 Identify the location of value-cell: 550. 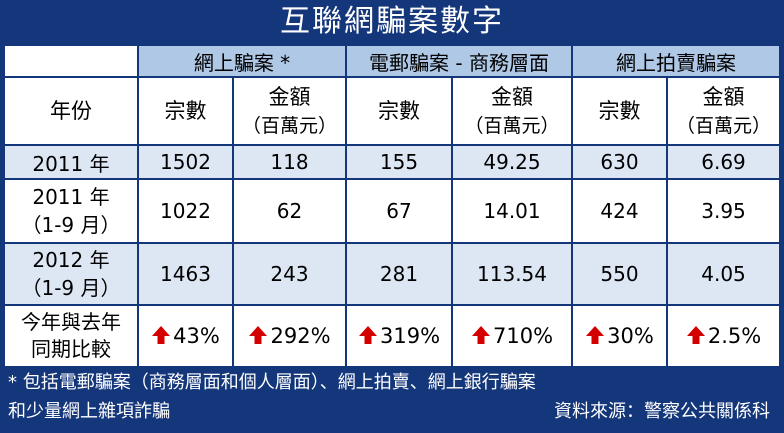
(620, 274).